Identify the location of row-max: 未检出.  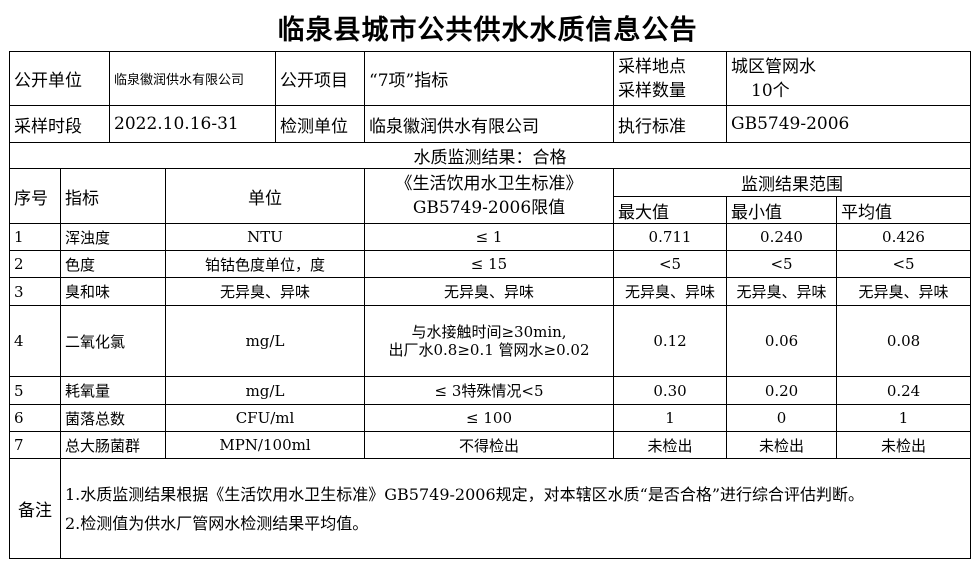
(670, 445).